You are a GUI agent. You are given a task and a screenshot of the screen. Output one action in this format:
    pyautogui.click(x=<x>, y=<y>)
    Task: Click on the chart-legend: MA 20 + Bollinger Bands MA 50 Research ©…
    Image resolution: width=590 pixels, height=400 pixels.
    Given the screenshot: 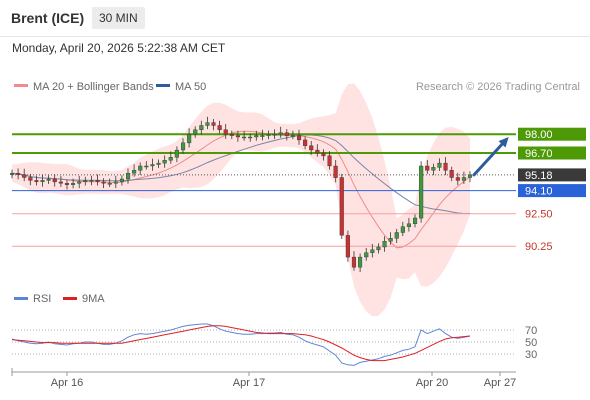 What is the action you would take?
    pyautogui.click(x=297, y=87)
    